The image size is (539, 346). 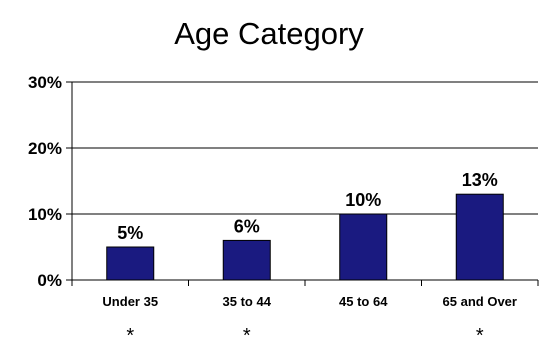 What do you see at coordinates (480, 180) in the screenshot?
I see `data-label: 13%` at bounding box center [480, 180].